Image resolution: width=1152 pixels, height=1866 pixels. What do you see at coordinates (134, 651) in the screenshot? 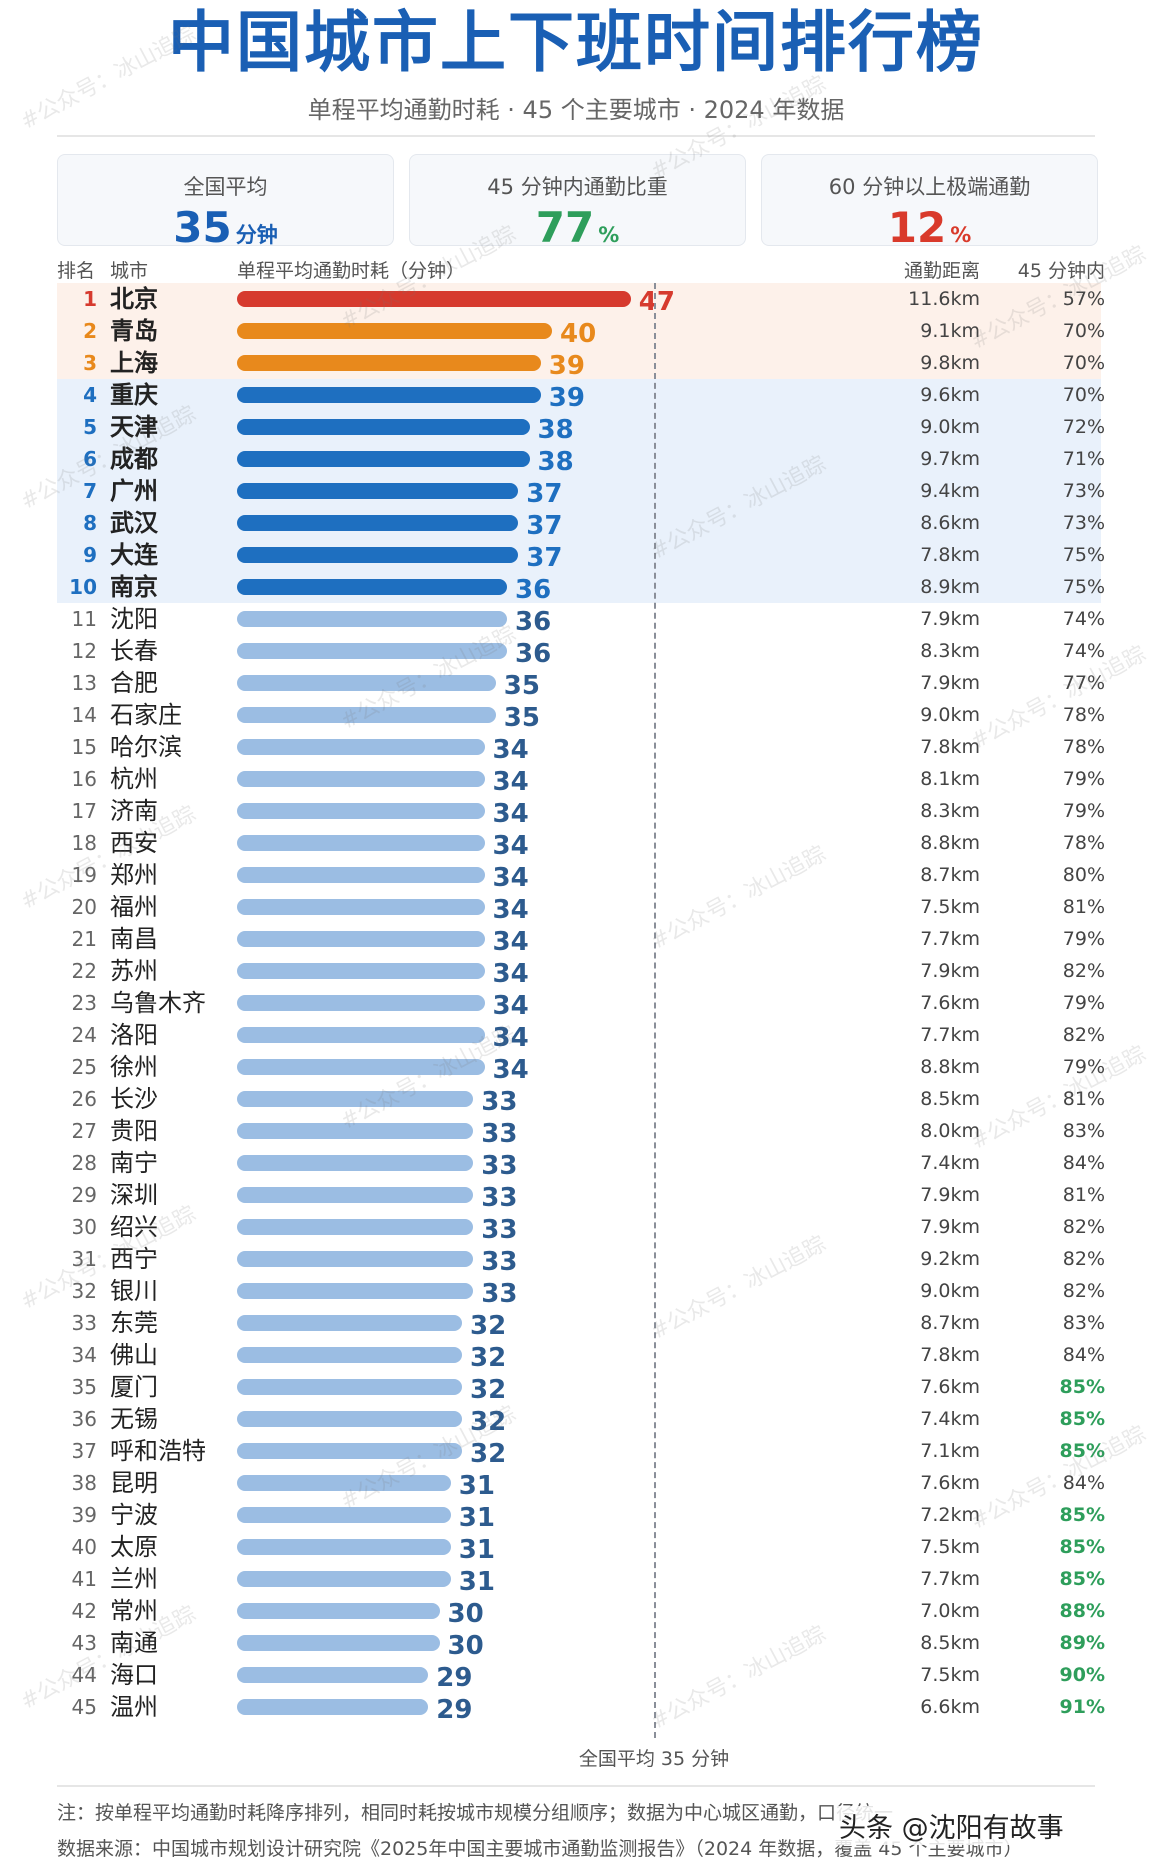
I see `city-label: 长春` at bounding box center [134, 651].